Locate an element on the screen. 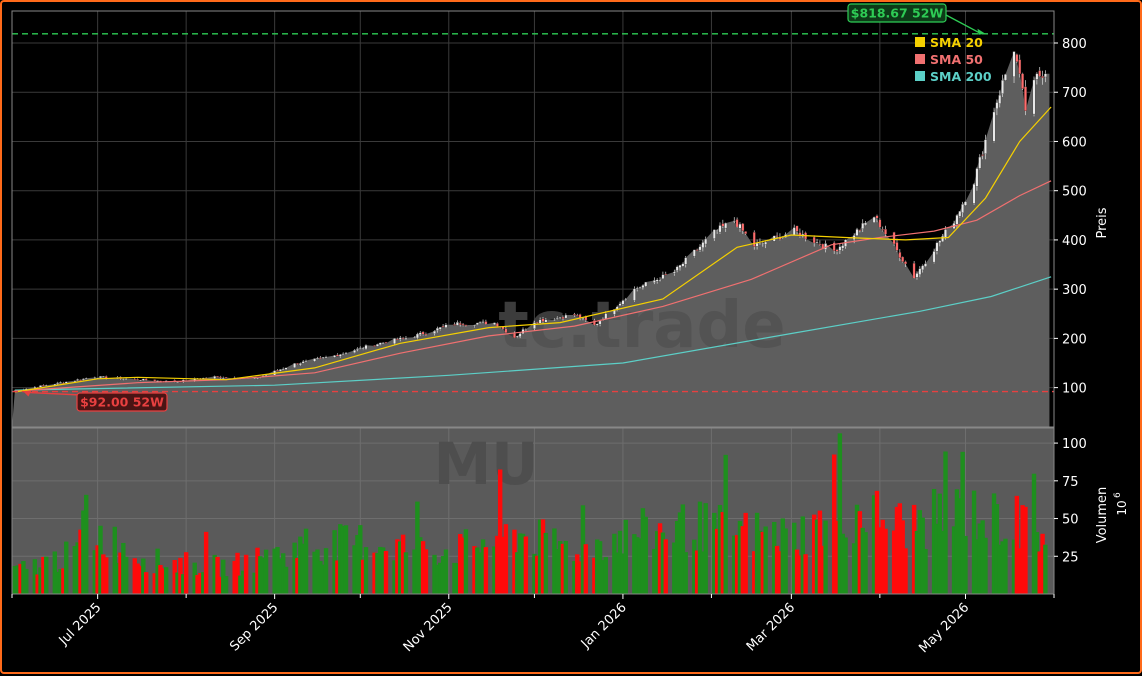 The image size is (1142, 676). volume-exponent: 10 6 is located at coordinates (1121, 504).